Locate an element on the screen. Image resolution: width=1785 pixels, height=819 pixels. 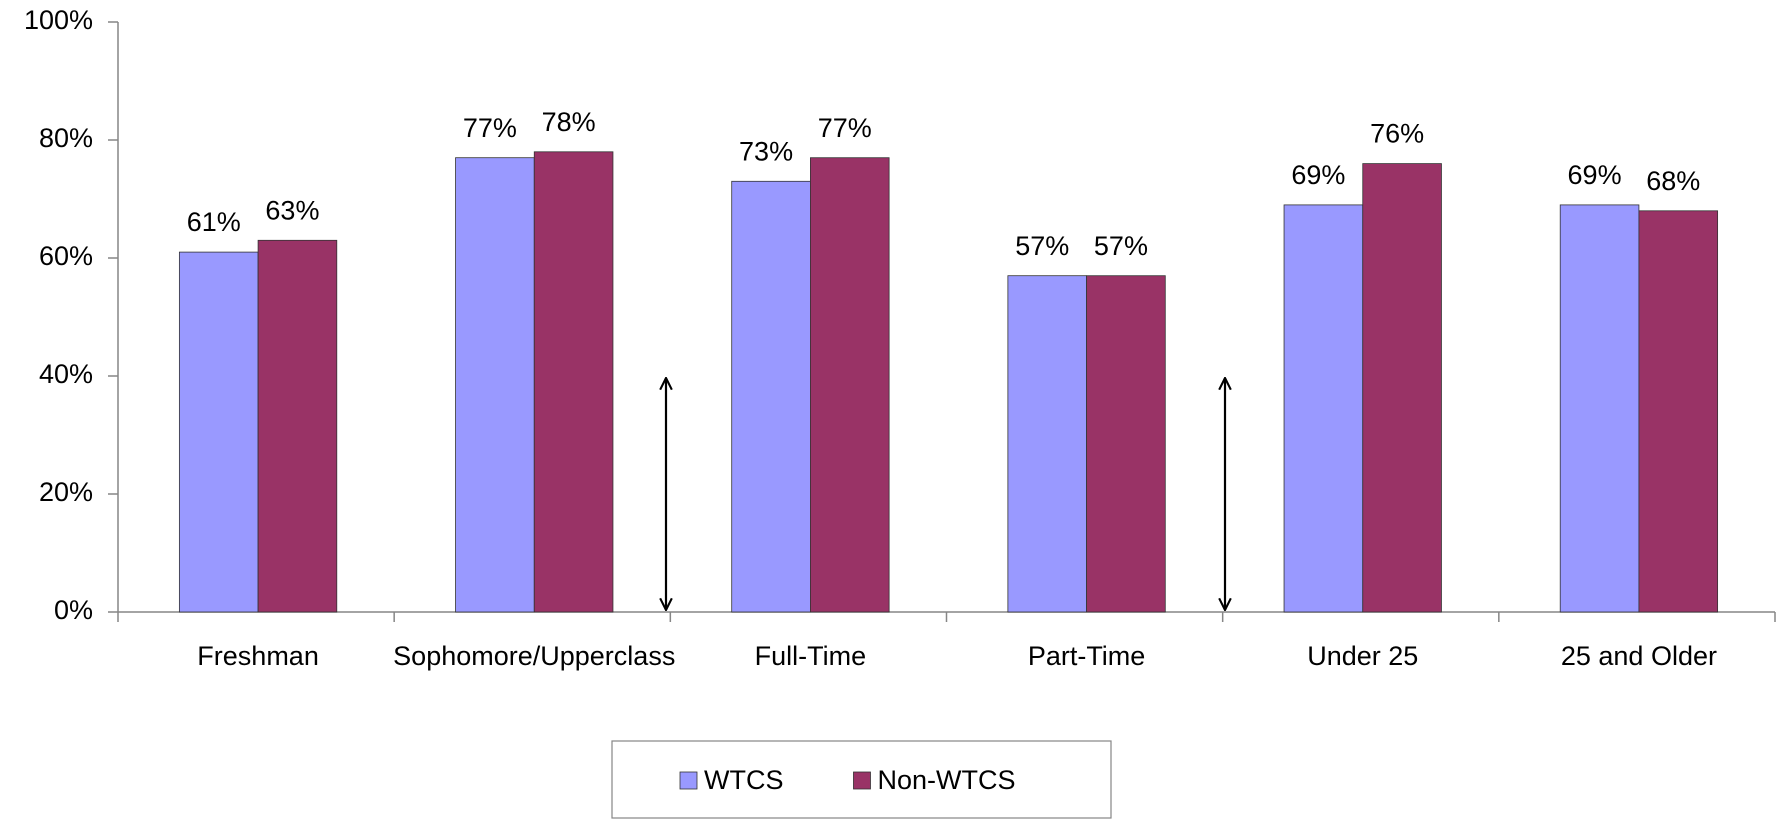
data-label: 78% is located at coordinates (569, 122).